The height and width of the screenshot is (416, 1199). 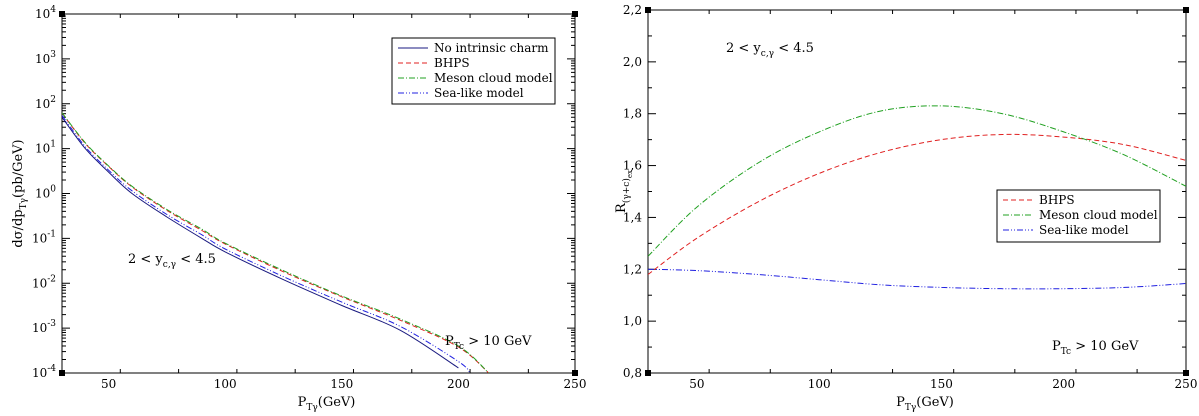 What do you see at coordinates (632, 321) in the screenshot?
I see `y-tick-label: 1,0` at bounding box center [632, 321].